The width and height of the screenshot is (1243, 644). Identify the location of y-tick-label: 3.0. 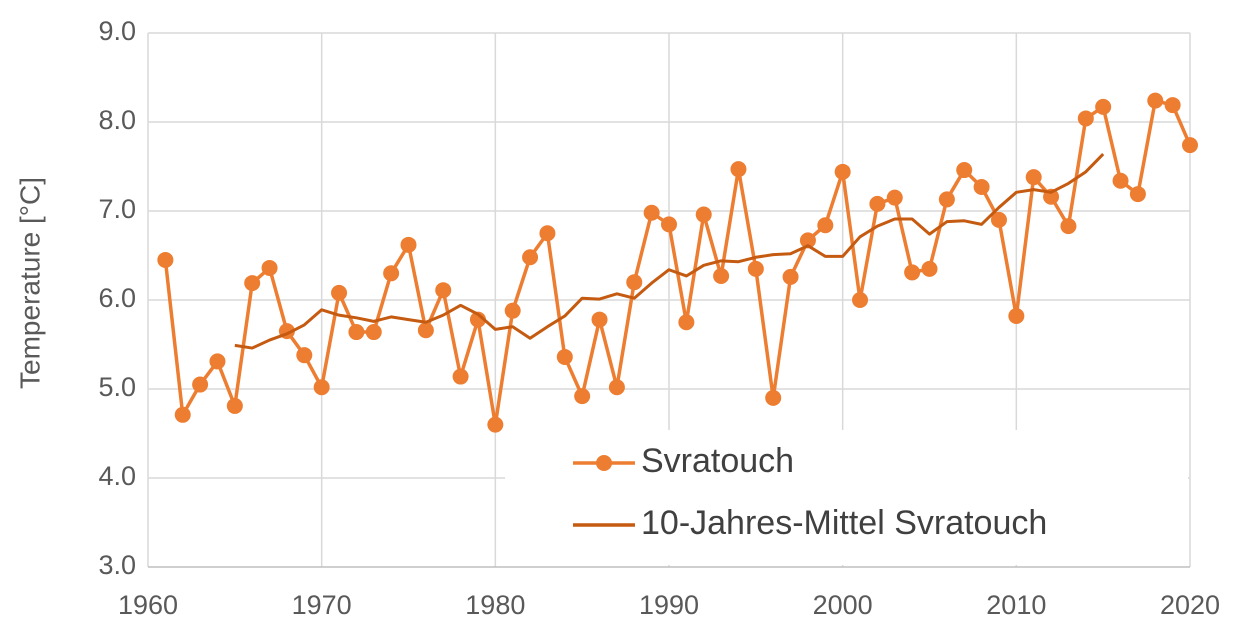
(117, 565).